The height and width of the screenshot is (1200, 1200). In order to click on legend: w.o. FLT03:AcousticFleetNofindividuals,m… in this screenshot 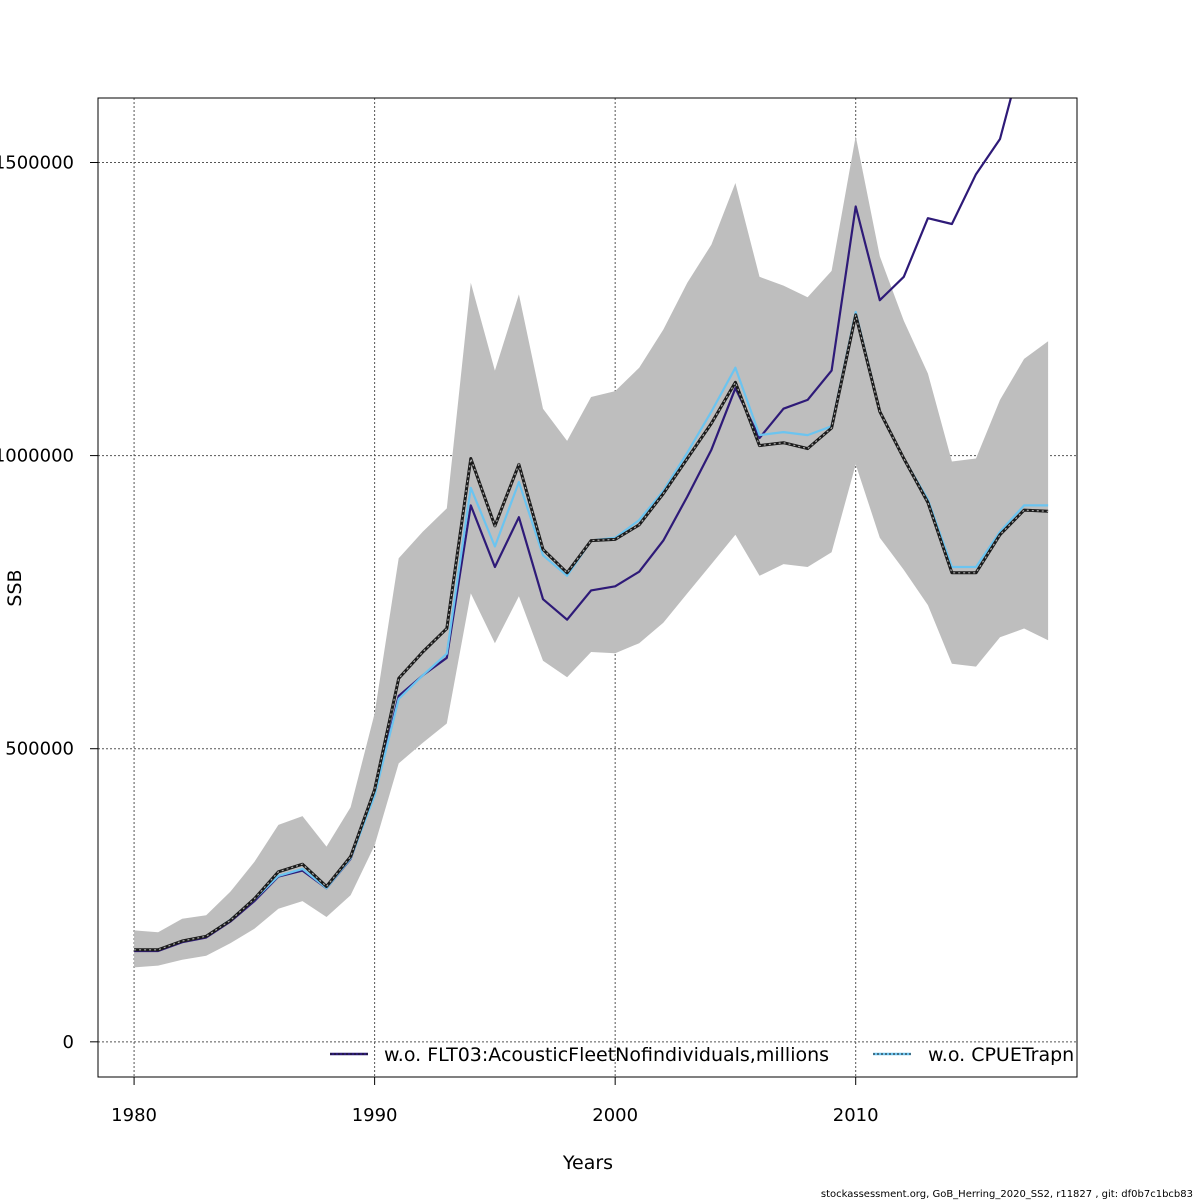, I will do `click(702, 1055)`.